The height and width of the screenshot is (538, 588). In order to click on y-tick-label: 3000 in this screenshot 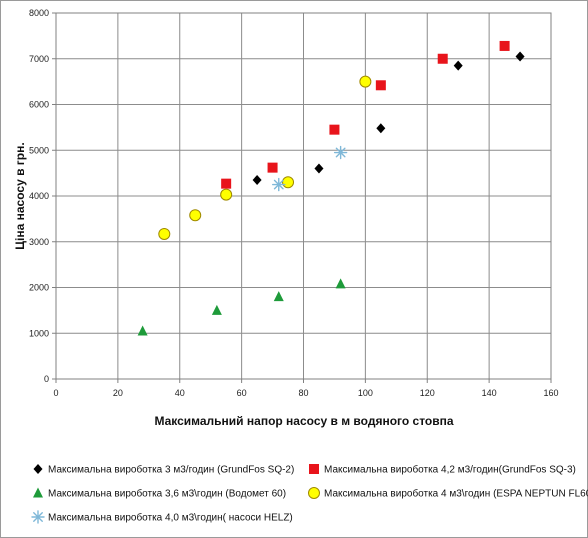, I will do `click(39, 242)`.